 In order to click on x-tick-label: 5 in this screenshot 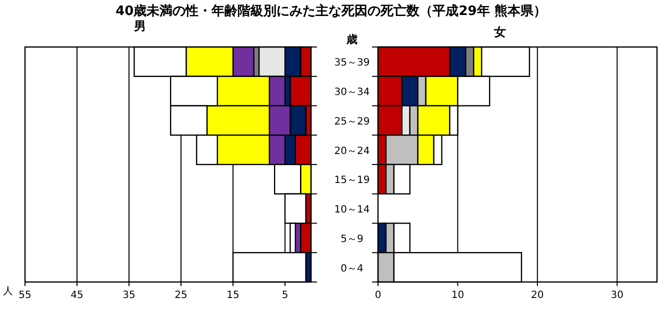, I will do `click(285, 295)`.